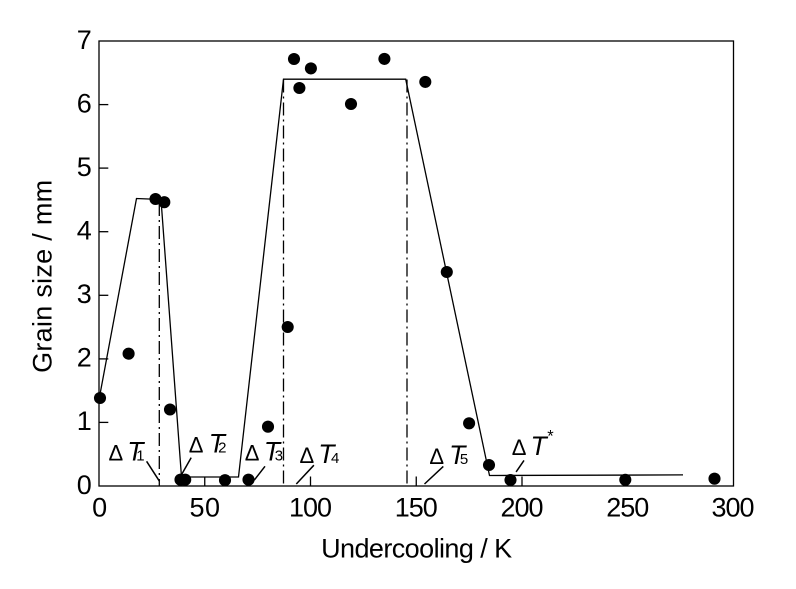  Describe the element at coordinates (522, 508) in the screenshot. I see `svg-text: 200` at that location.